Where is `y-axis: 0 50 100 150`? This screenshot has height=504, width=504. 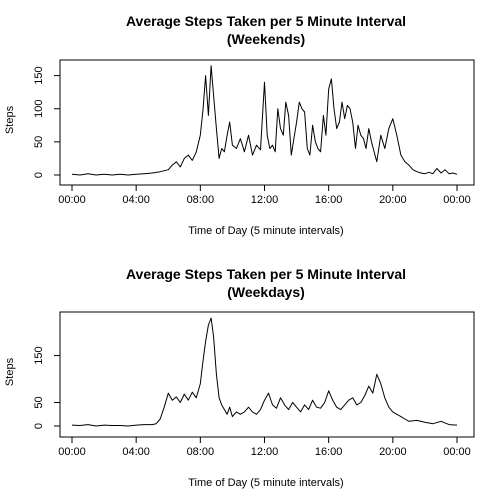
y-axis: 0 50 100 150 is located at coordinates (46, 122).